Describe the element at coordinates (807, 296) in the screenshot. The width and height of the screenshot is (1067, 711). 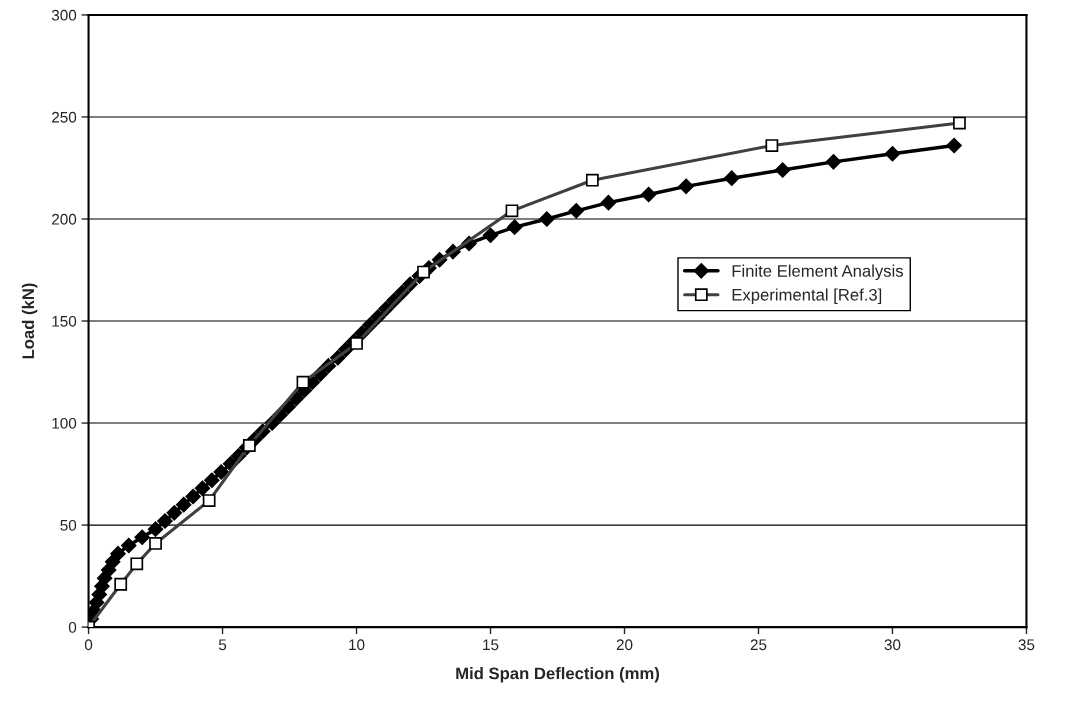
I see `legend-label: Experimental [Ref.3]` at that location.